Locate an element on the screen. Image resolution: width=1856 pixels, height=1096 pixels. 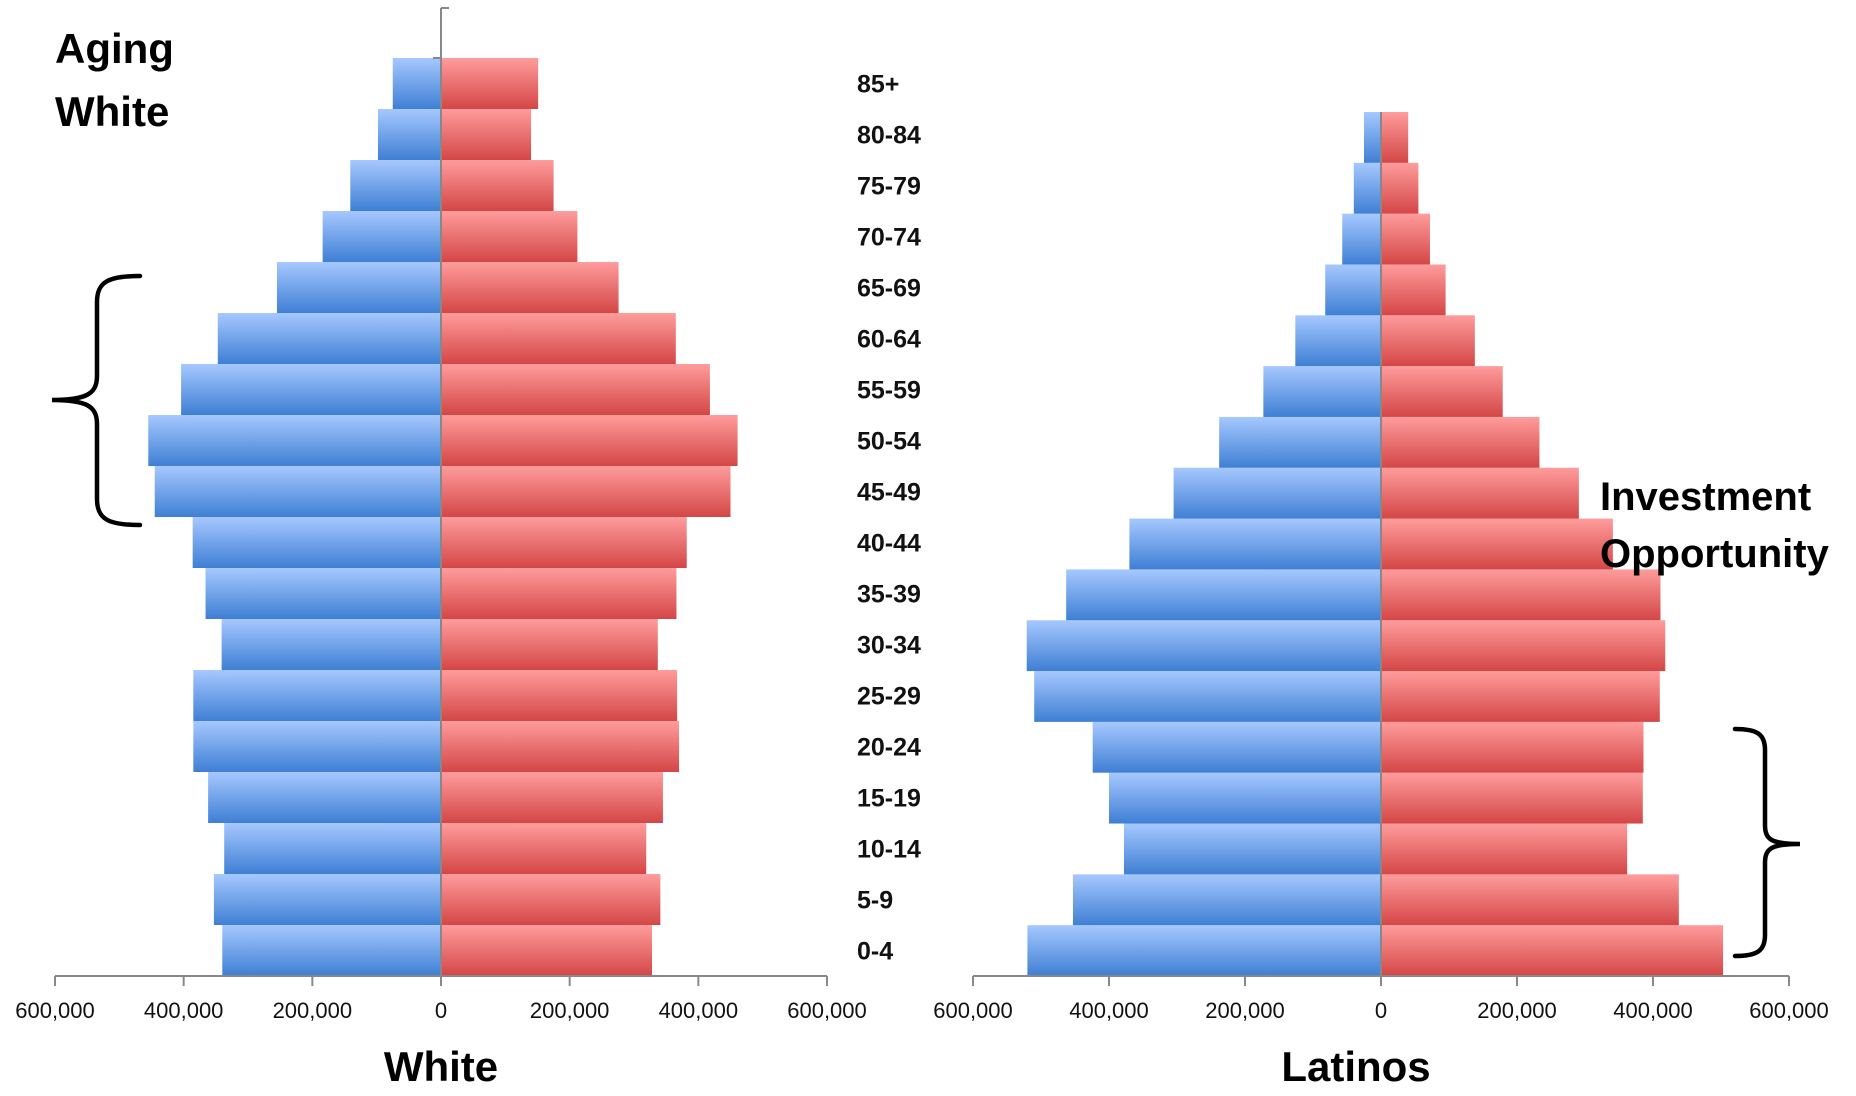
age-label-80-84: 80-84 is located at coordinates (889, 136).